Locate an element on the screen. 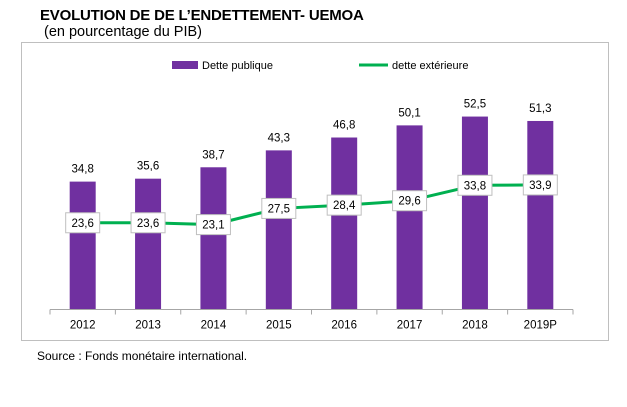 The height and width of the screenshot is (407, 627). legend-label-dette-exterieure: dette extérieure is located at coordinates (430, 66).